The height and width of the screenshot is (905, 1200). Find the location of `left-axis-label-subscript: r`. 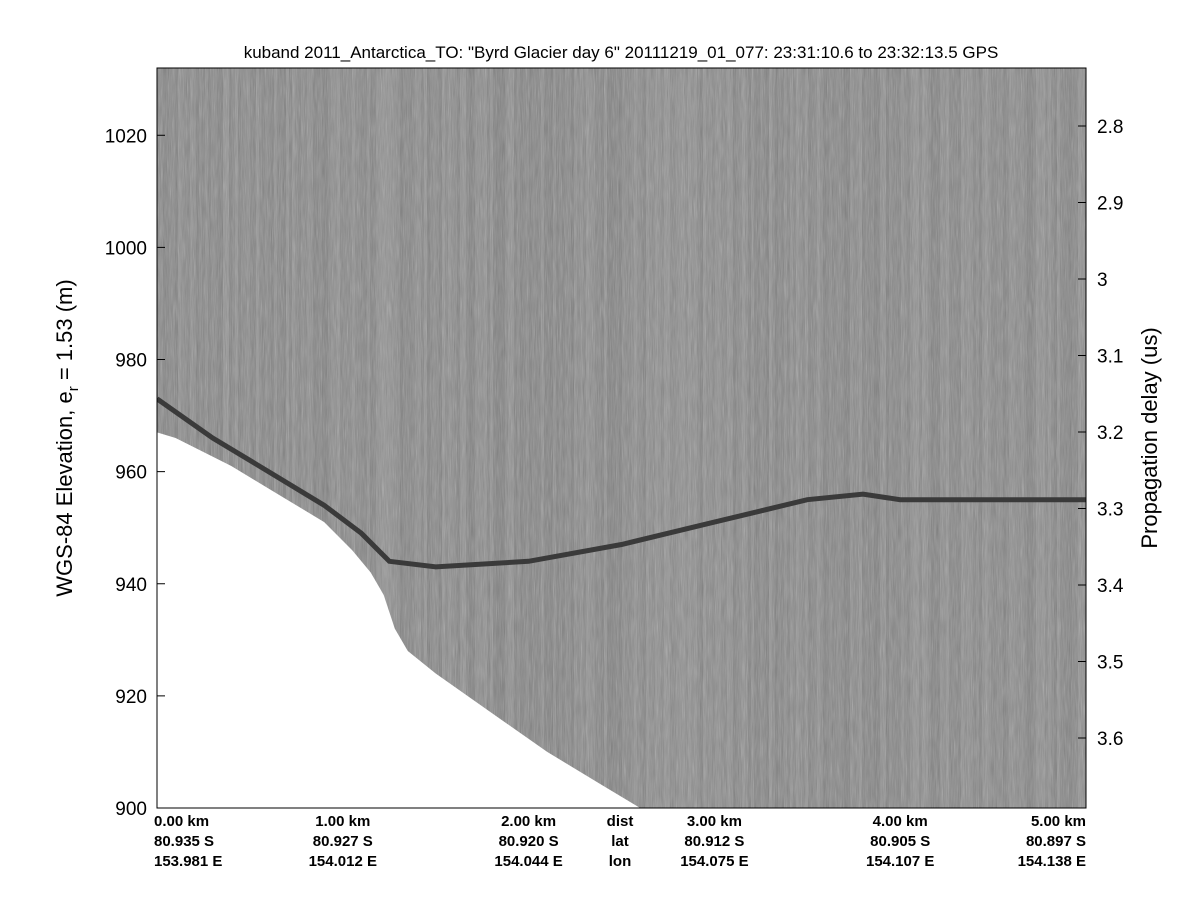

left-axis-label-subscript: r is located at coordinates (73, 388).